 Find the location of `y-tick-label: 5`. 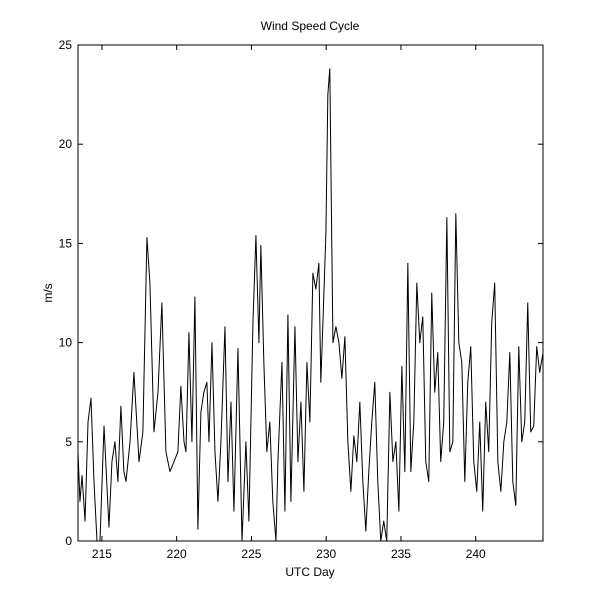

y-tick-label: 5 is located at coordinates (68, 442).